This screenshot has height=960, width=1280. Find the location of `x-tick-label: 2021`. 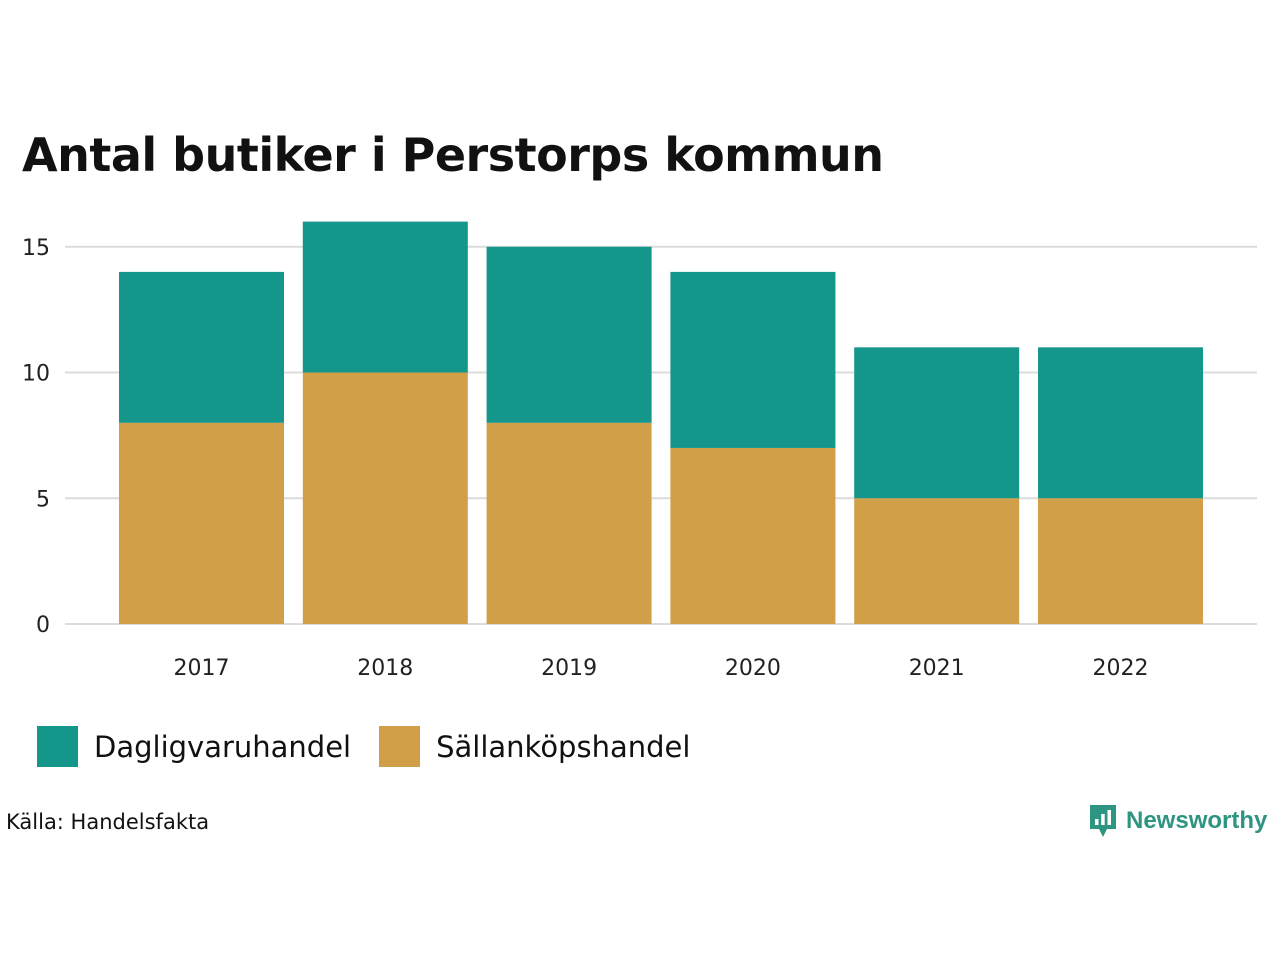

x-tick-label: 2021 is located at coordinates (937, 668).